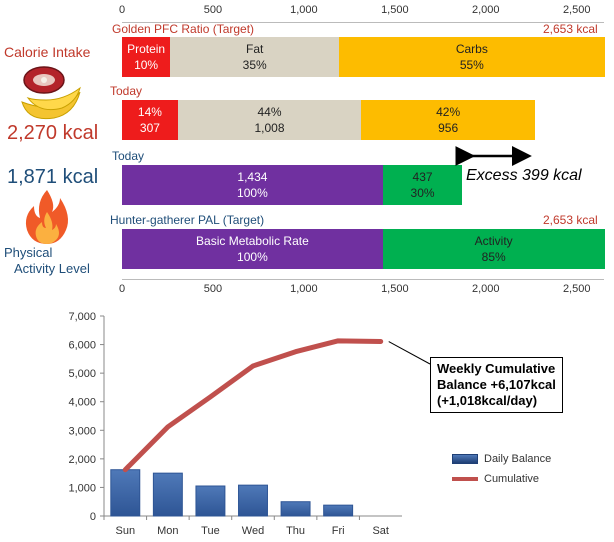  I want to click on top-axis-line, so click(363, 22).